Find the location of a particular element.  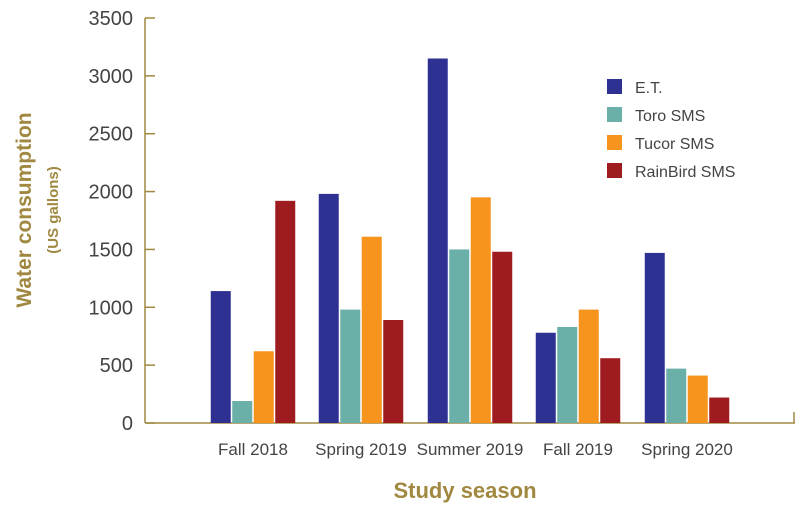

bar-tucor-sms-summer-2019 is located at coordinates (480, 310).